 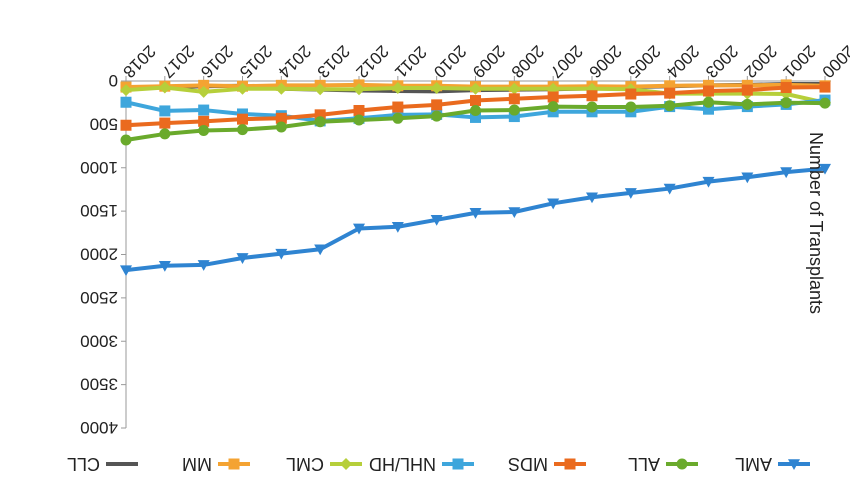 I want to click on y-tick-labels: 0 500 1000 1500 2000 2500 3000 3500 4000, so click(x=103, y=254).